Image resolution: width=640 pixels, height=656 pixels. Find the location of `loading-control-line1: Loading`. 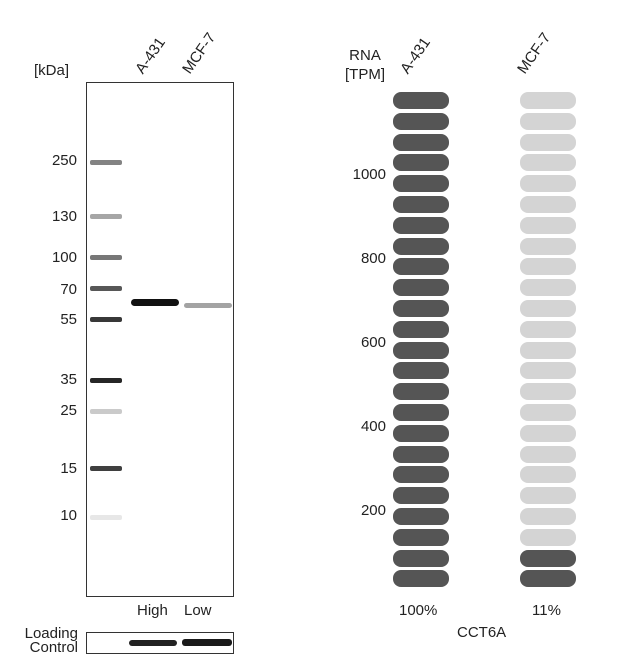

loading-control-line1: Loading is located at coordinates (51, 633).